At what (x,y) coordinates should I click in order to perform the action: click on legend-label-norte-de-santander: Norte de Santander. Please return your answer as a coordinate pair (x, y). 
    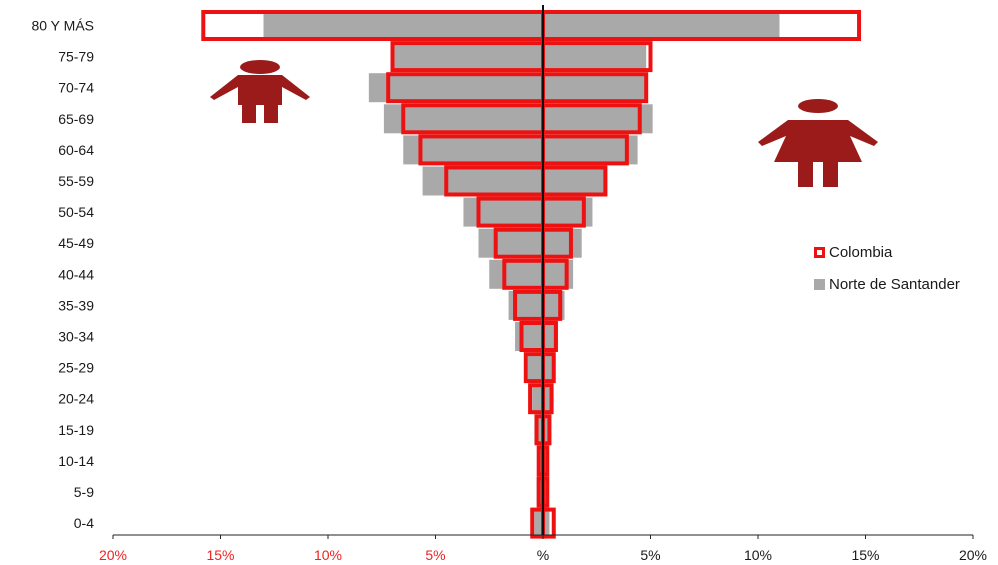
    Looking at the image, I should click on (894, 284).